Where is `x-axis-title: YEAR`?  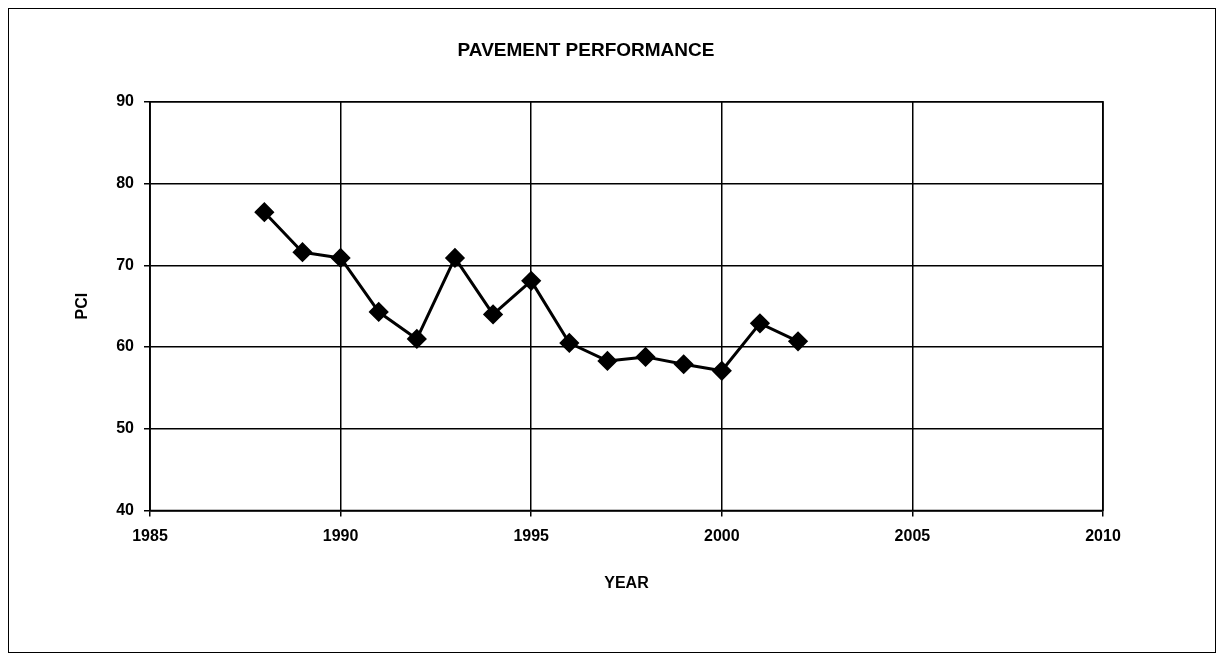 x-axis-title: YEAR is located at coordinates (627, 582).